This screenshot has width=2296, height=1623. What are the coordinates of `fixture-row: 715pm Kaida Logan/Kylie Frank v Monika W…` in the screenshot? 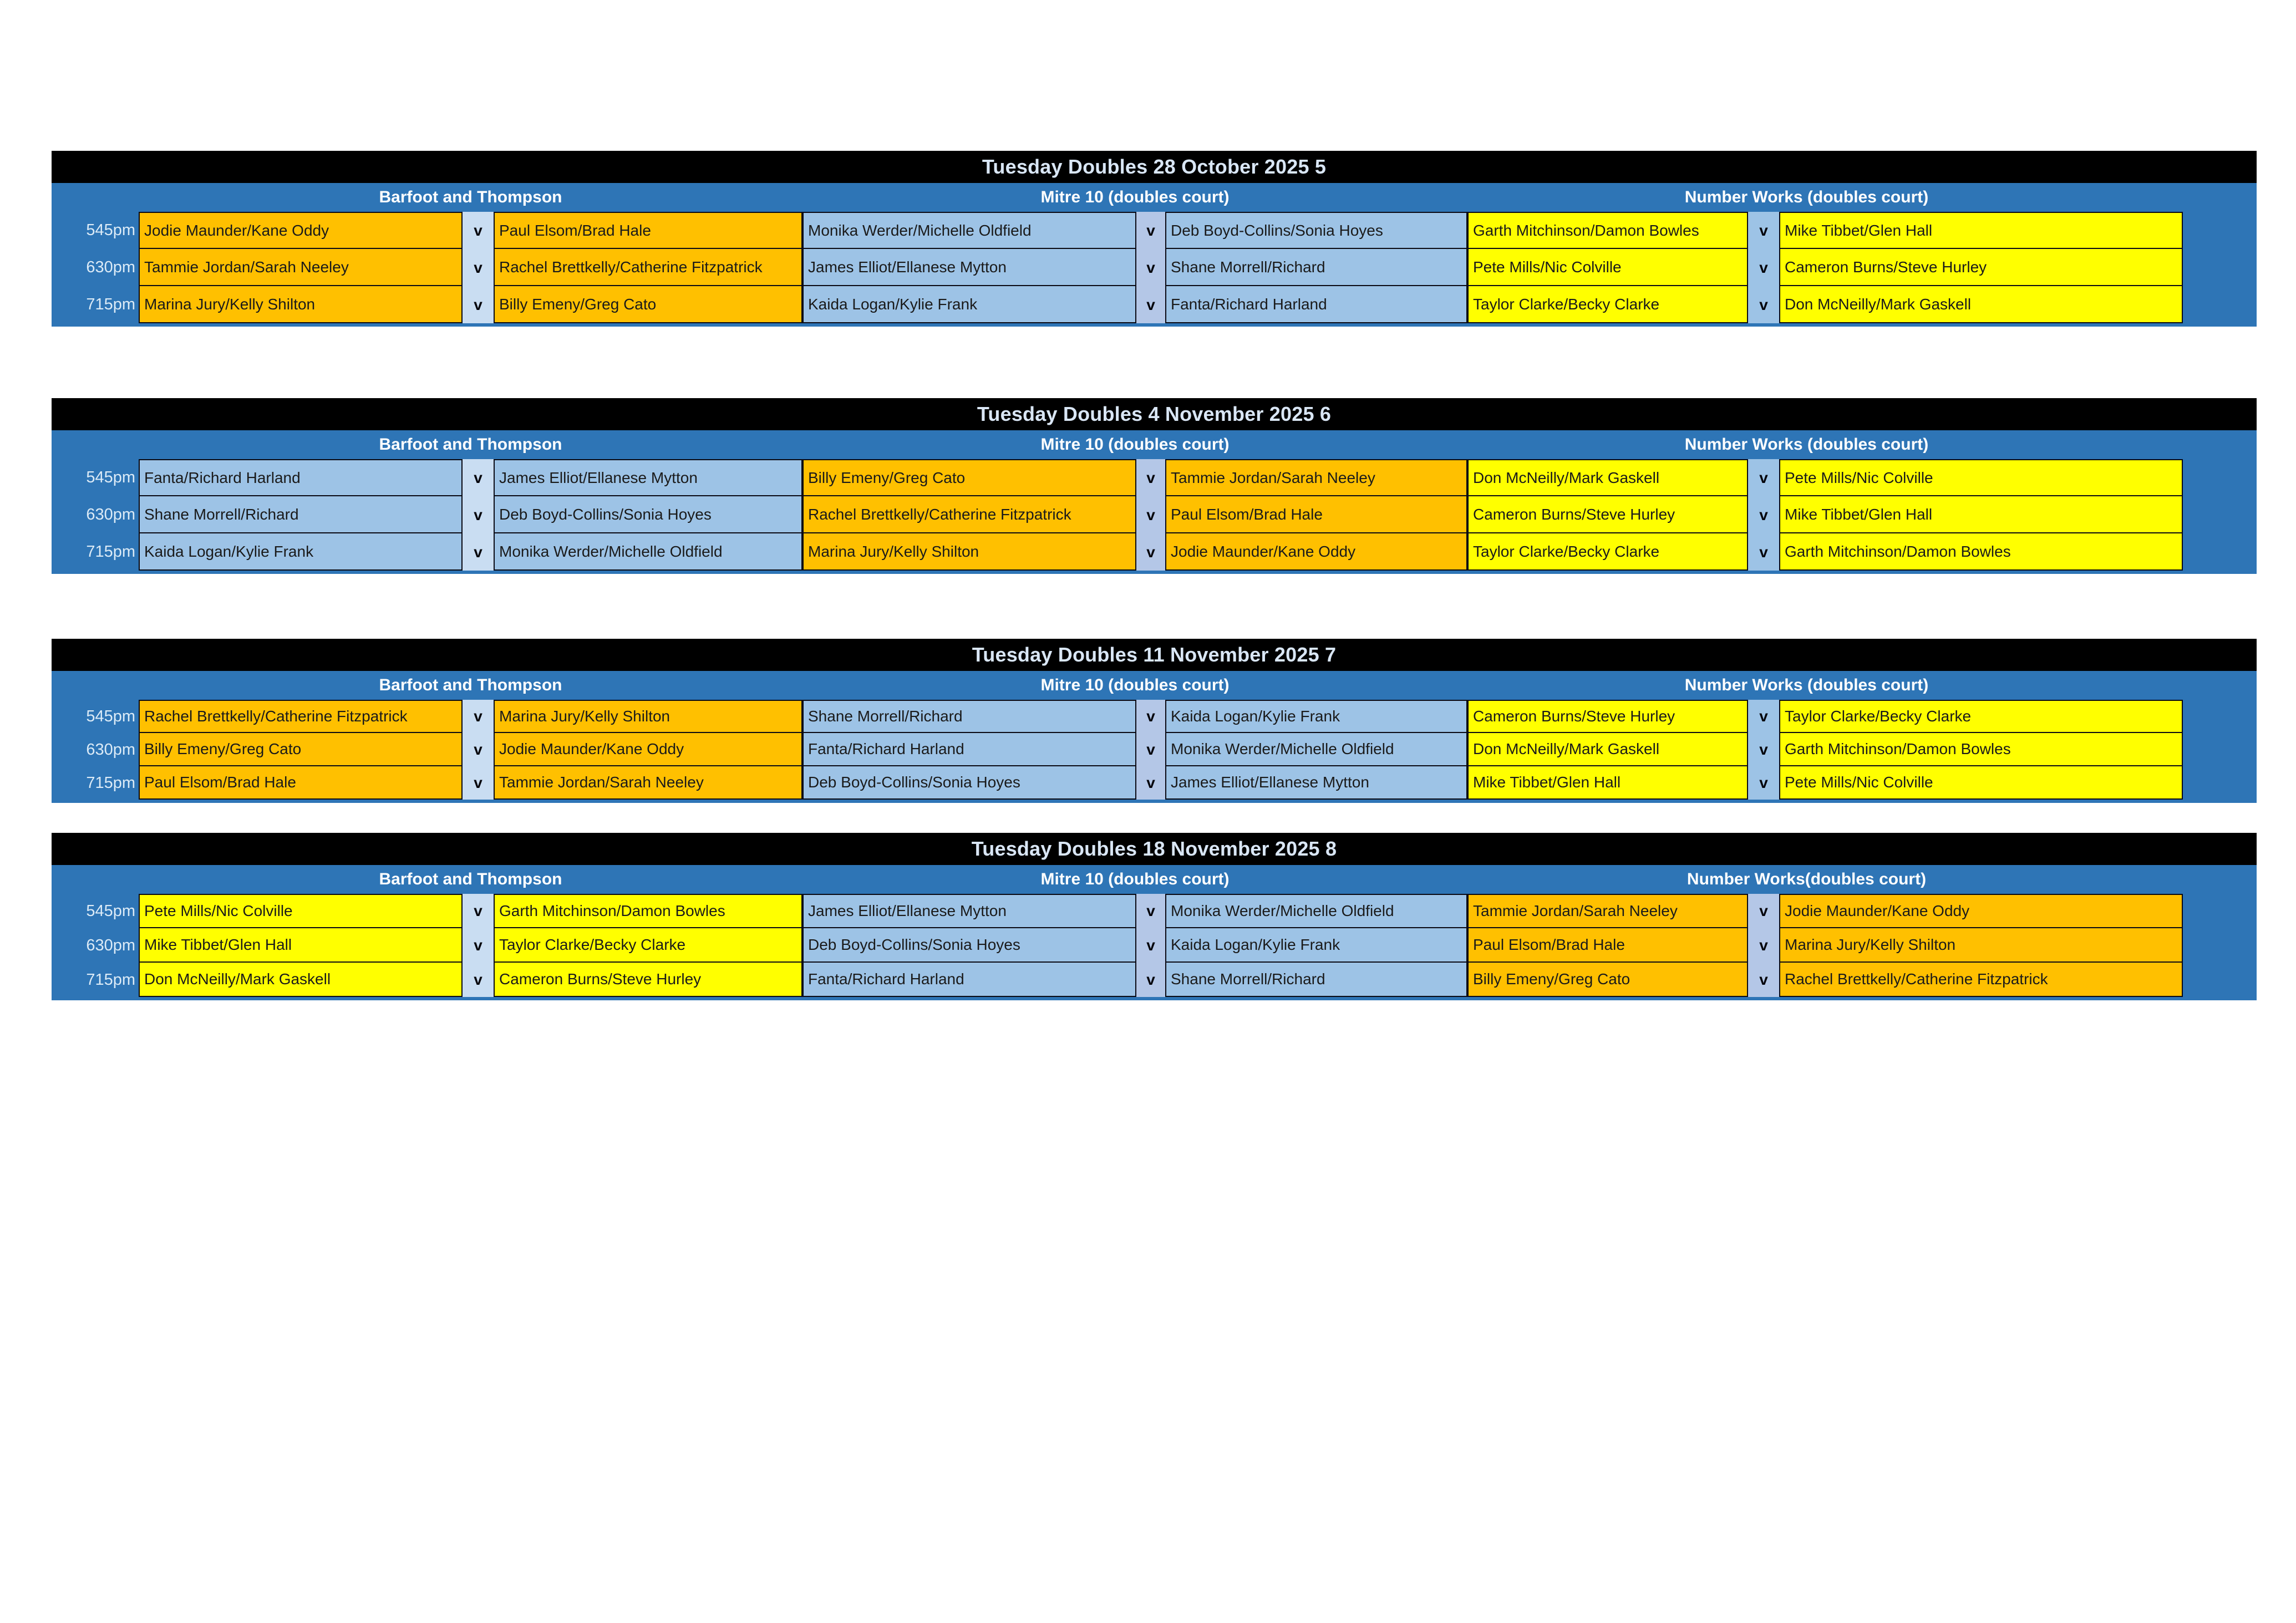 It's located at (1154, 552).